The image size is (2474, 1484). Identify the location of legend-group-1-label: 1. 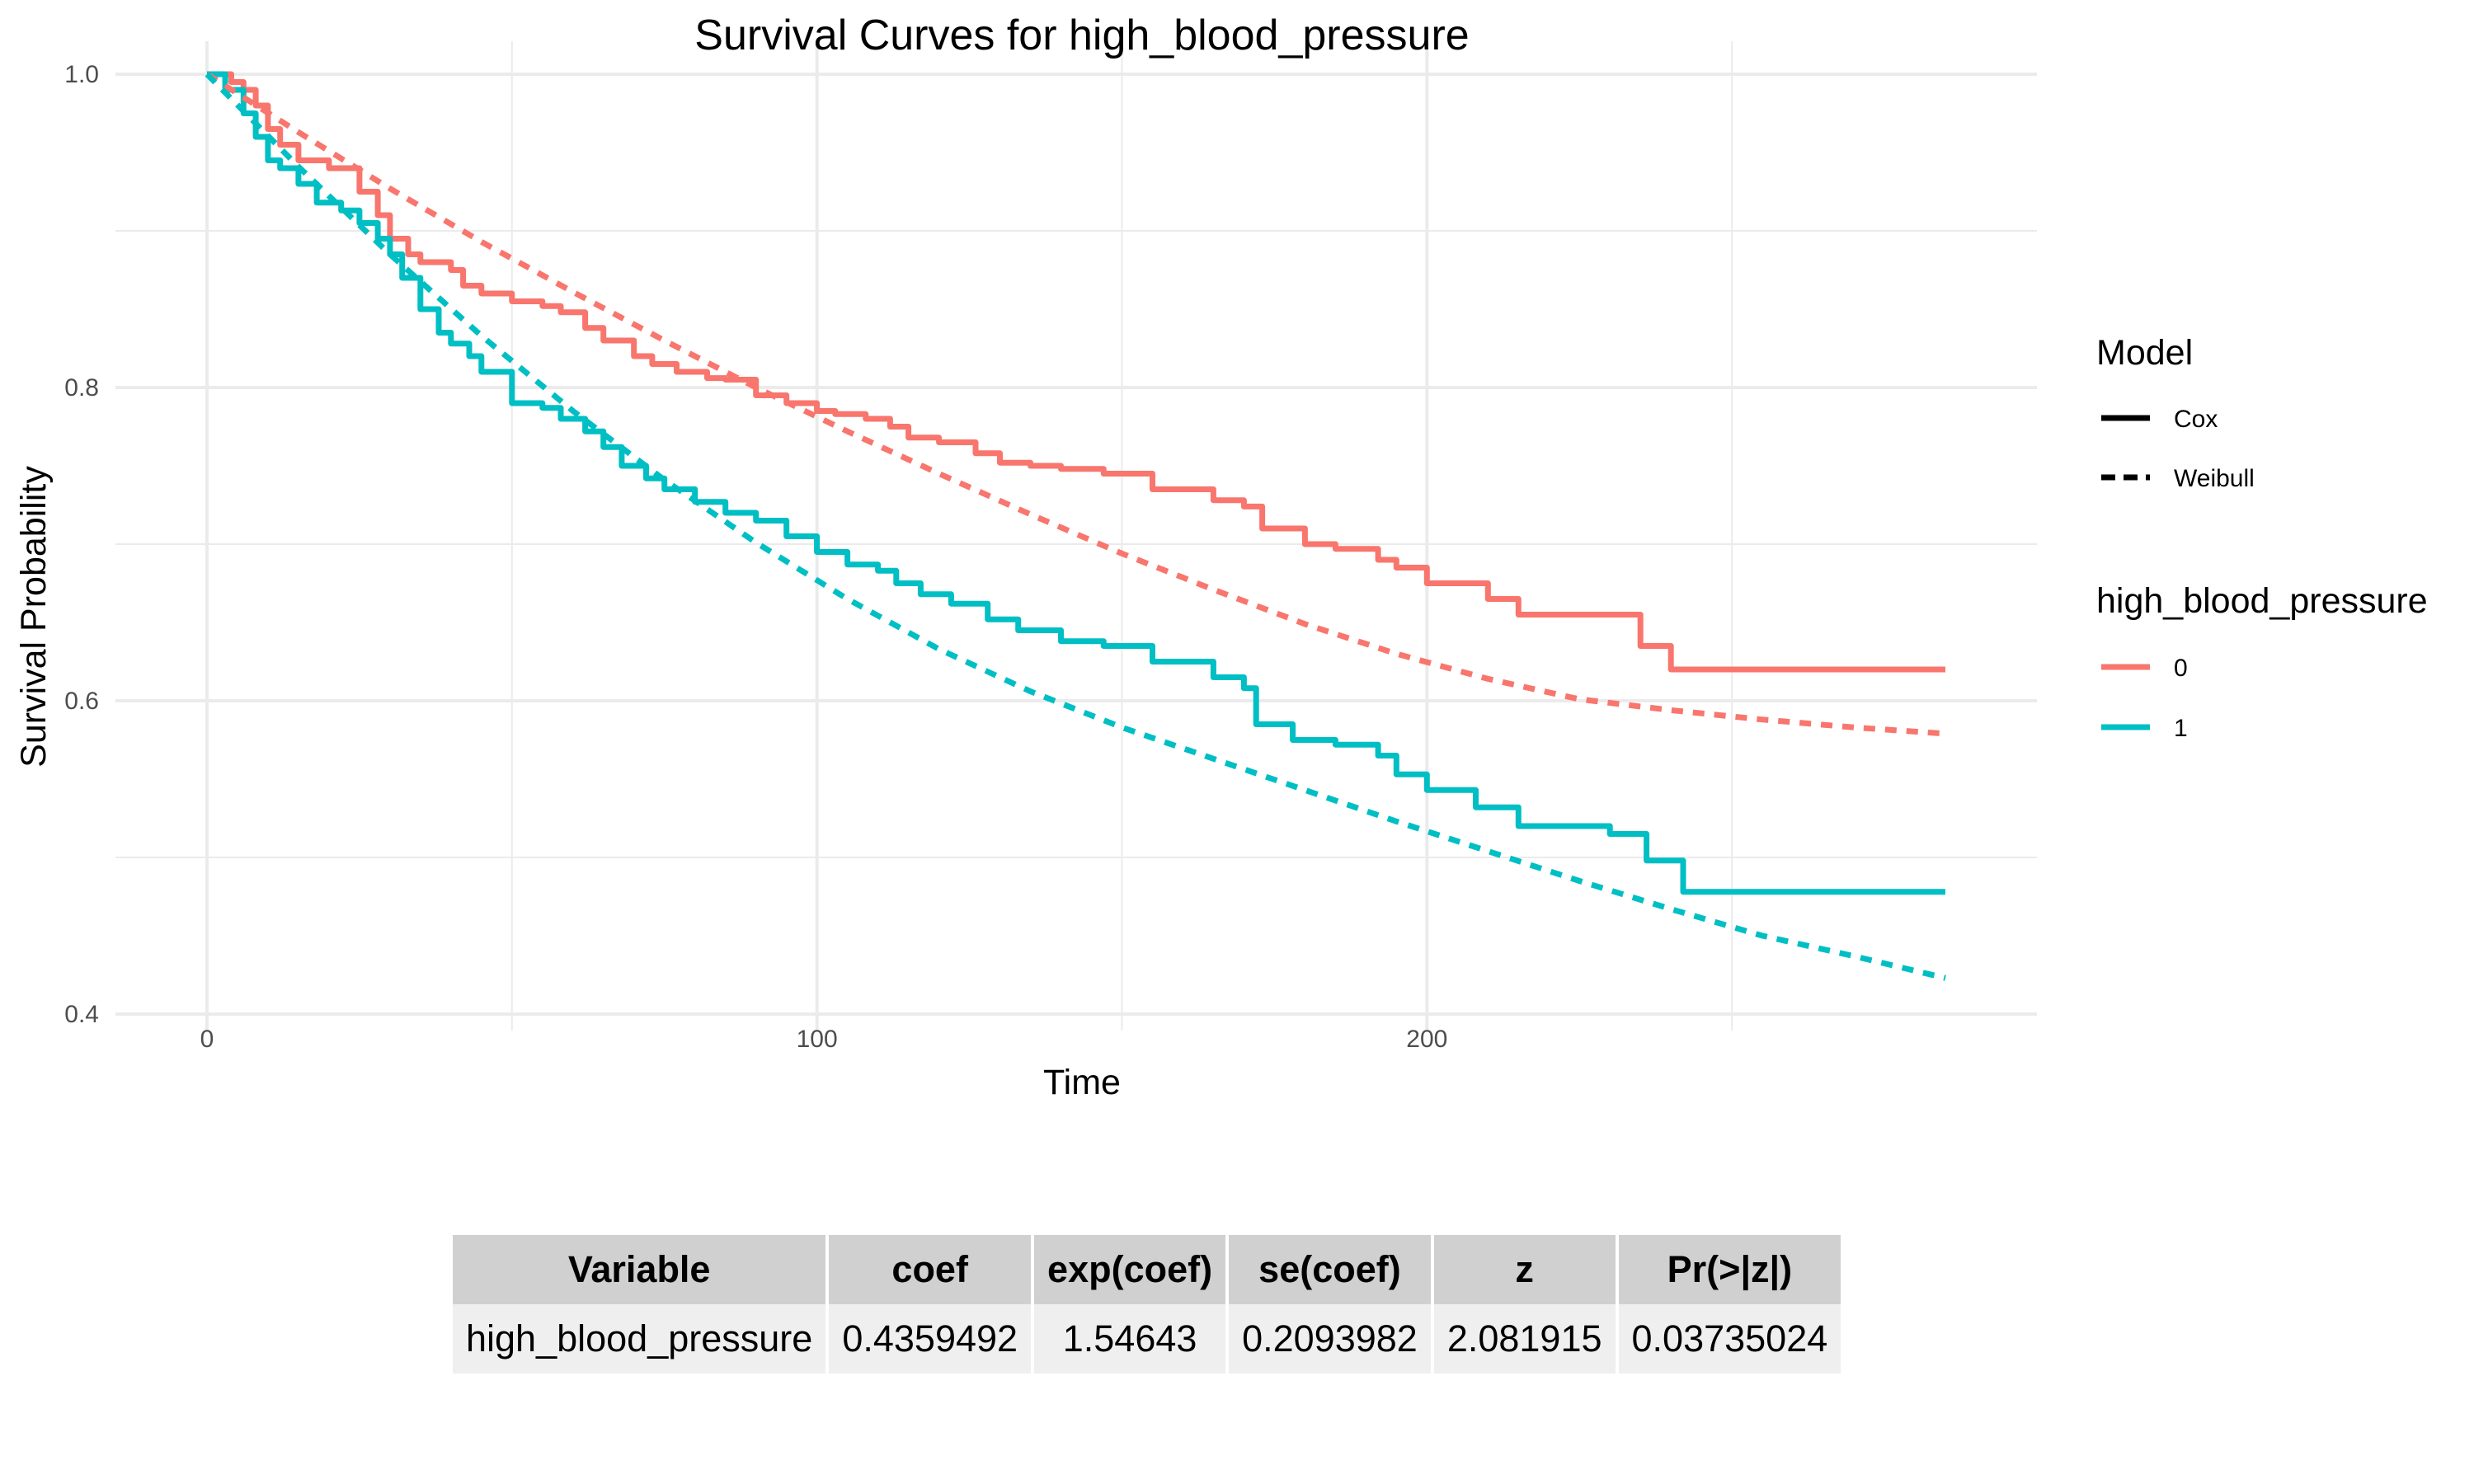
(2181, 728).